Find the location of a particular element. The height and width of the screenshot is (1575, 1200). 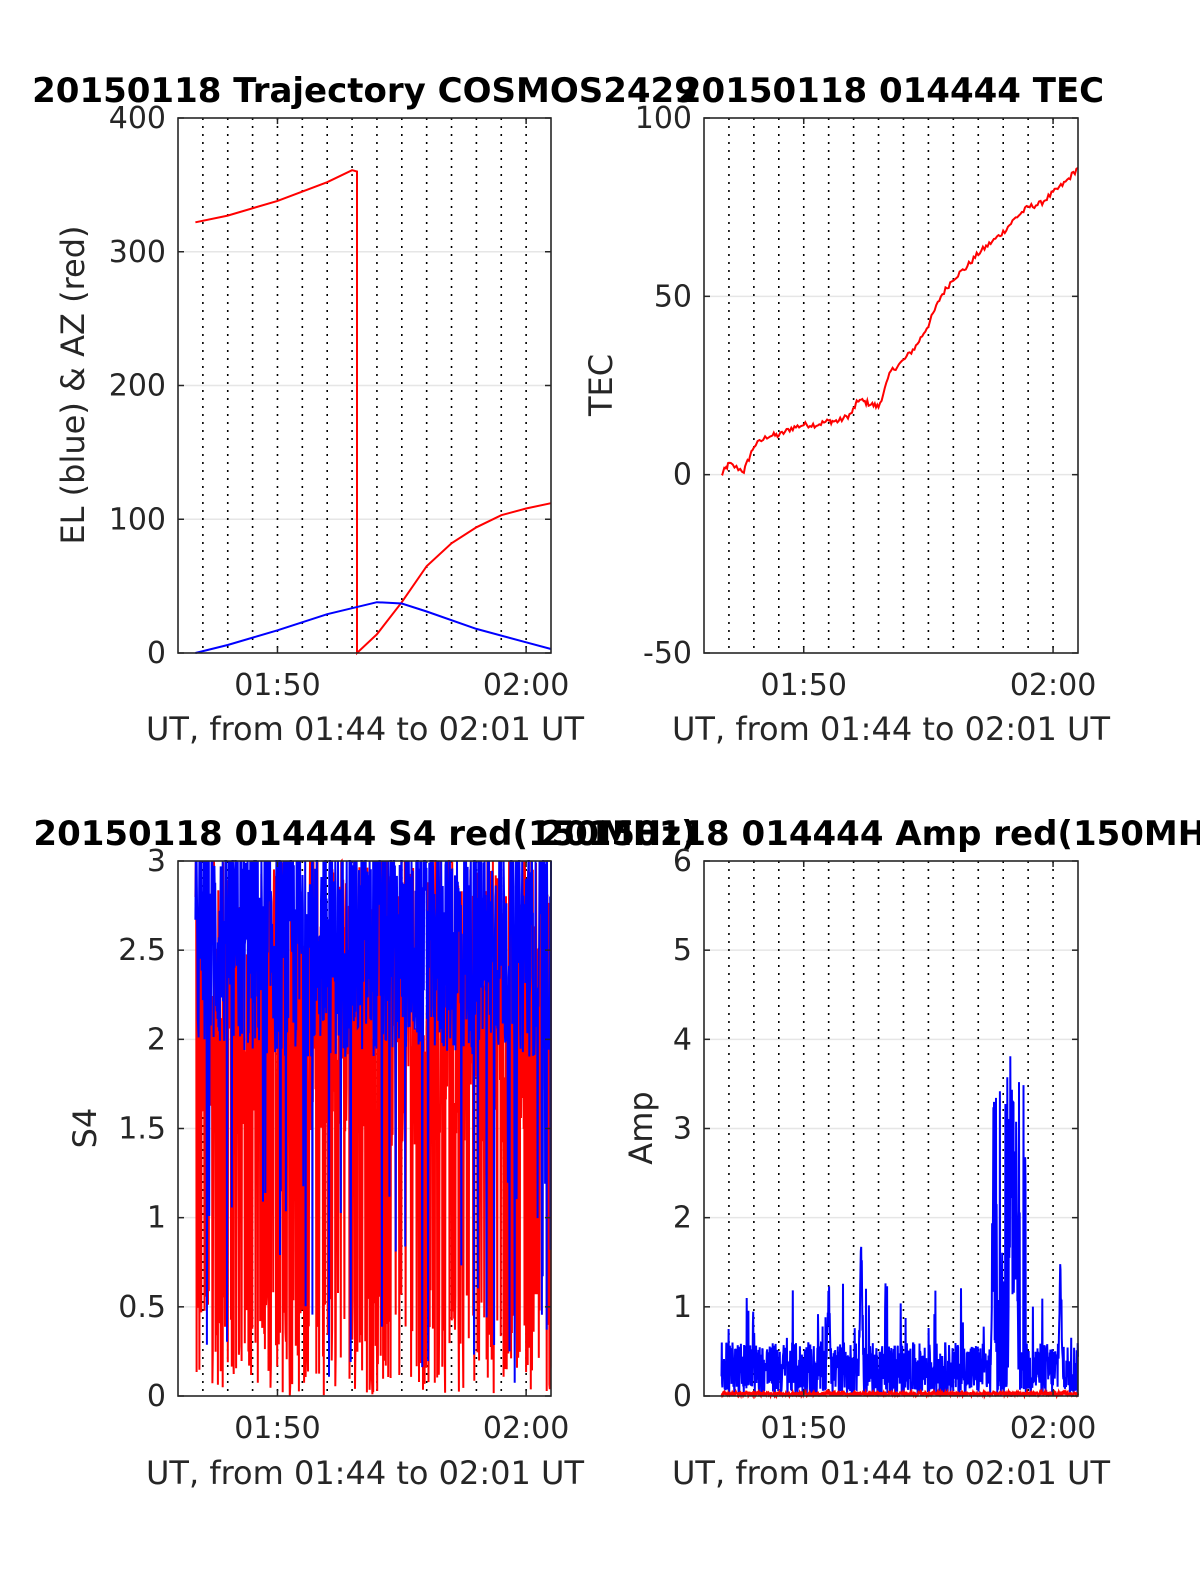

y-tick-label: 200 is located at coordinates (137, 386).